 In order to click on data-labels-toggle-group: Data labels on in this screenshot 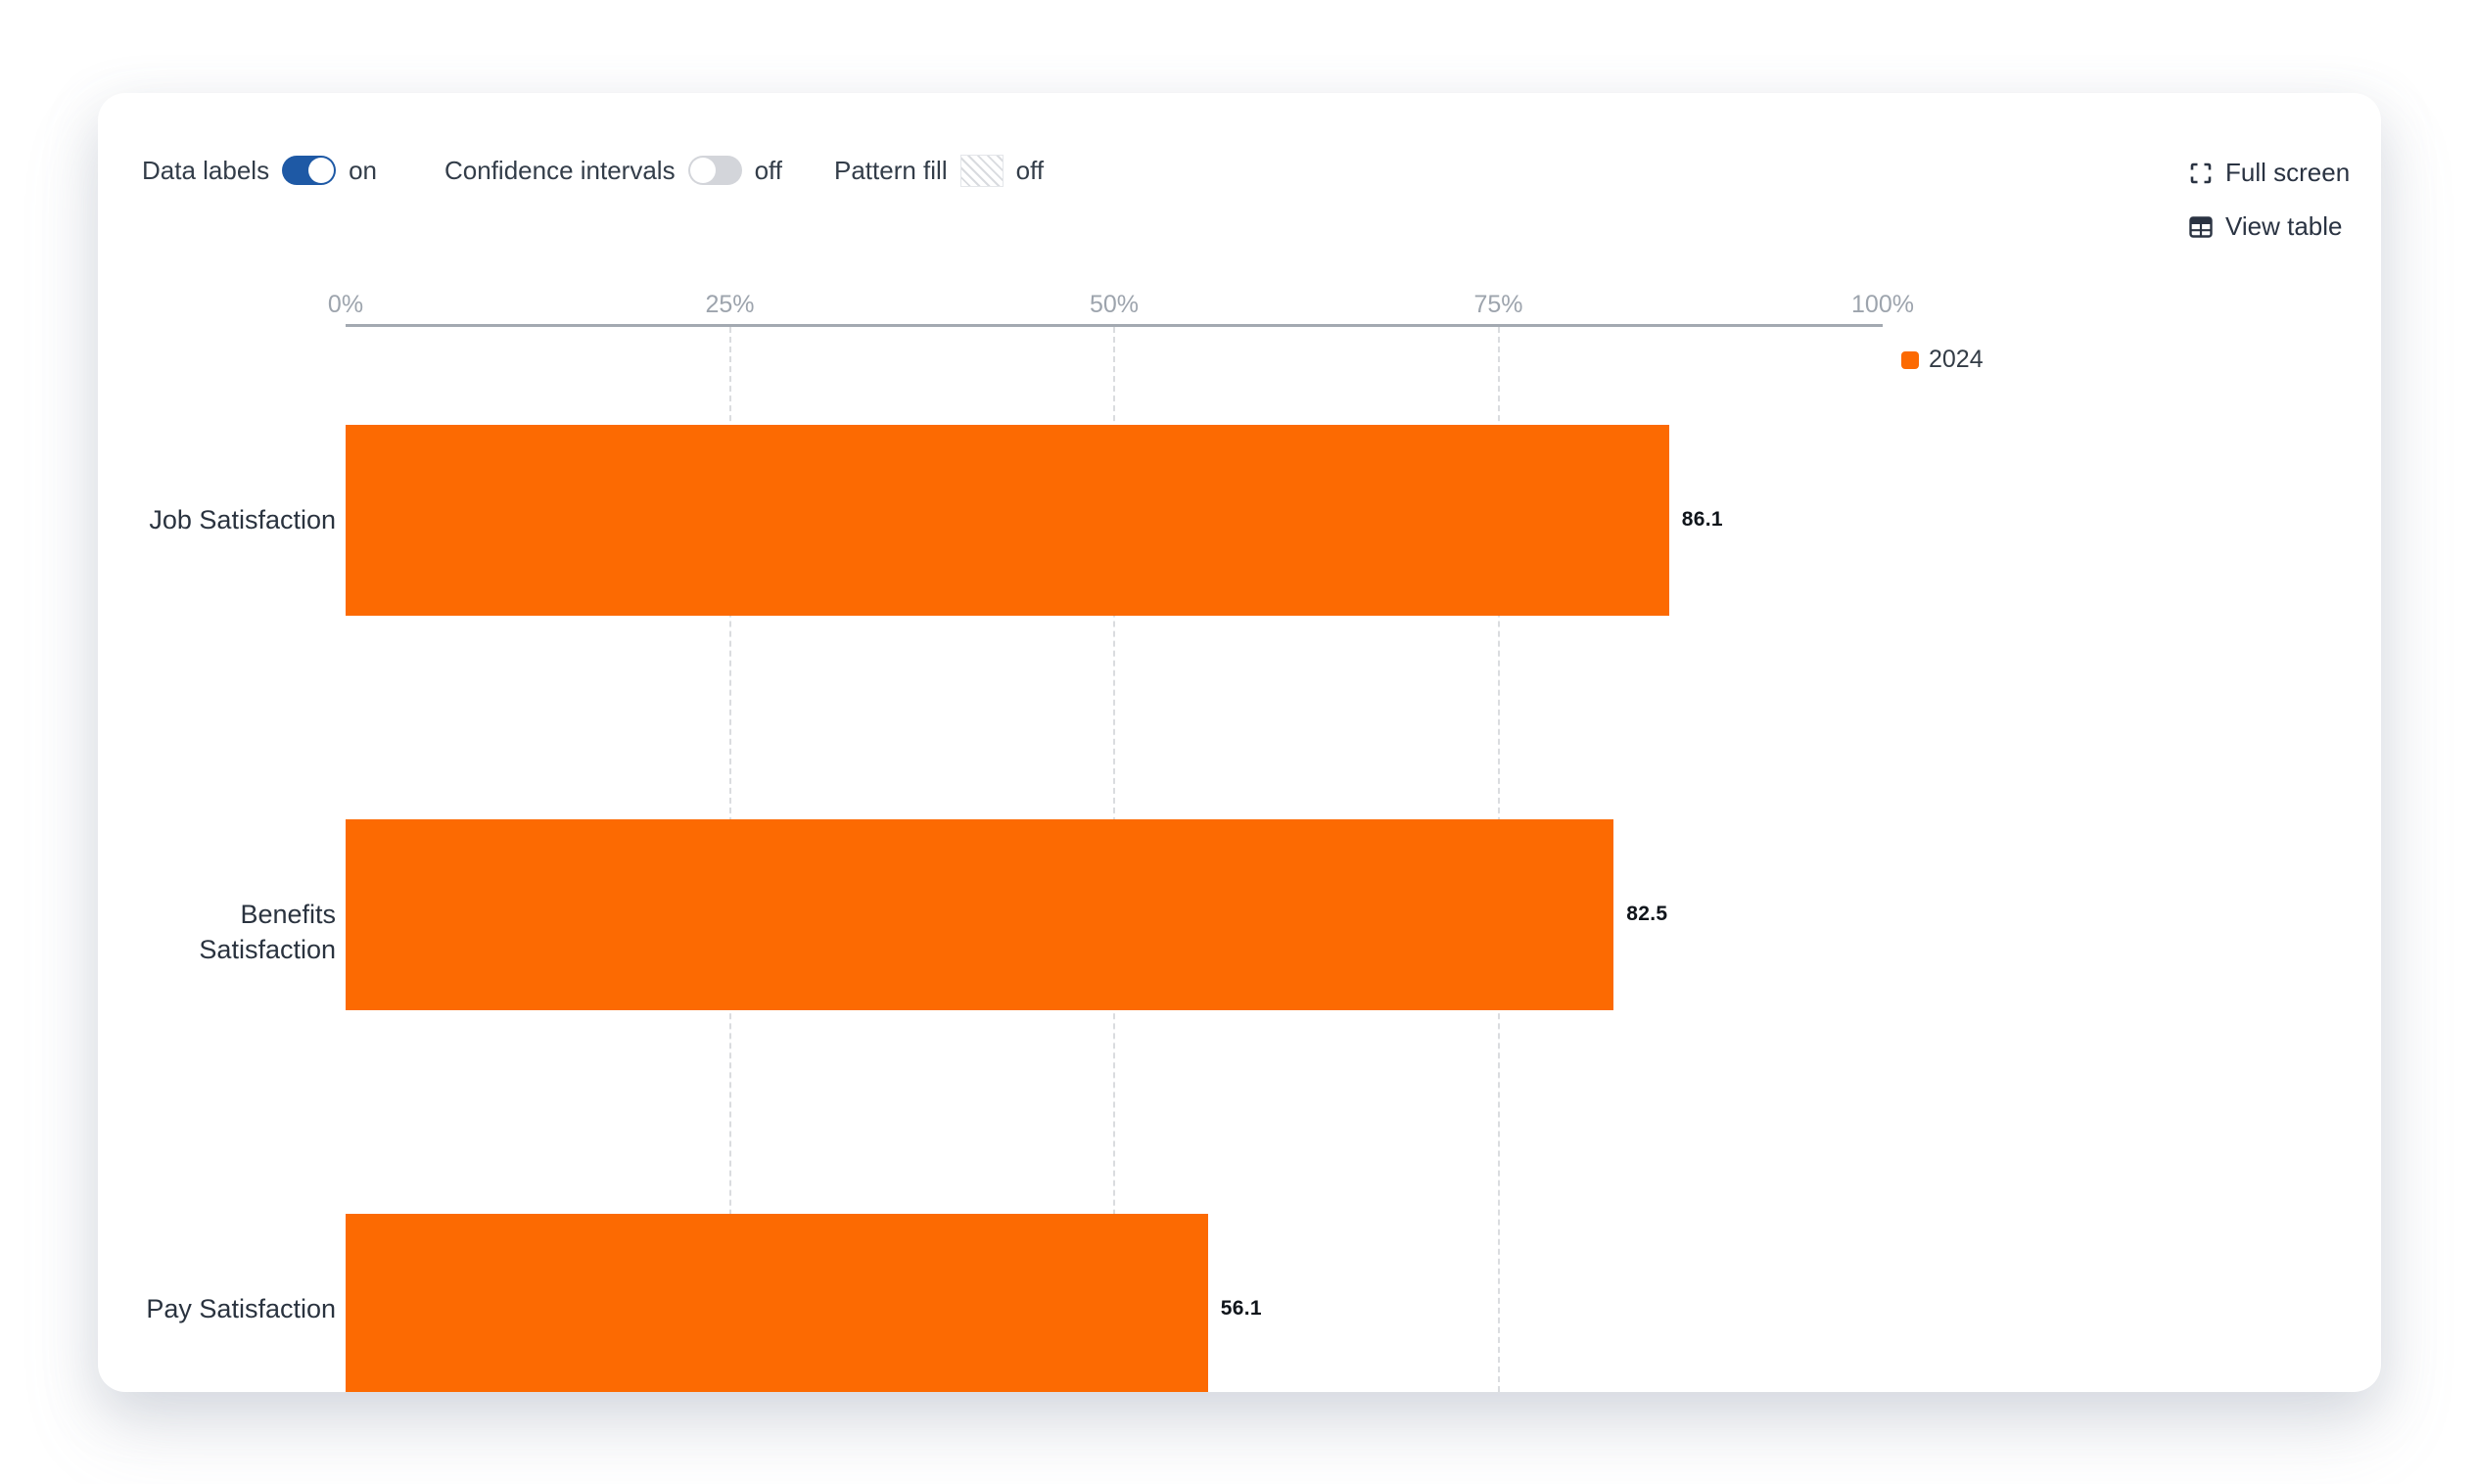, I will do `click(259, 170)`.